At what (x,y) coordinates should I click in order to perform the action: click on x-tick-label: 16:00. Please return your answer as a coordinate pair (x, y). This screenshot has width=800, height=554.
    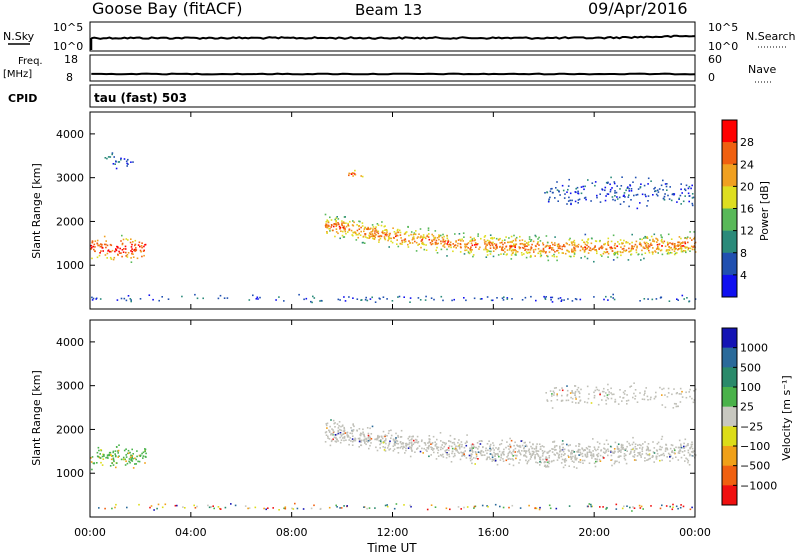
    Looking at the image, I should click on (493, 532).